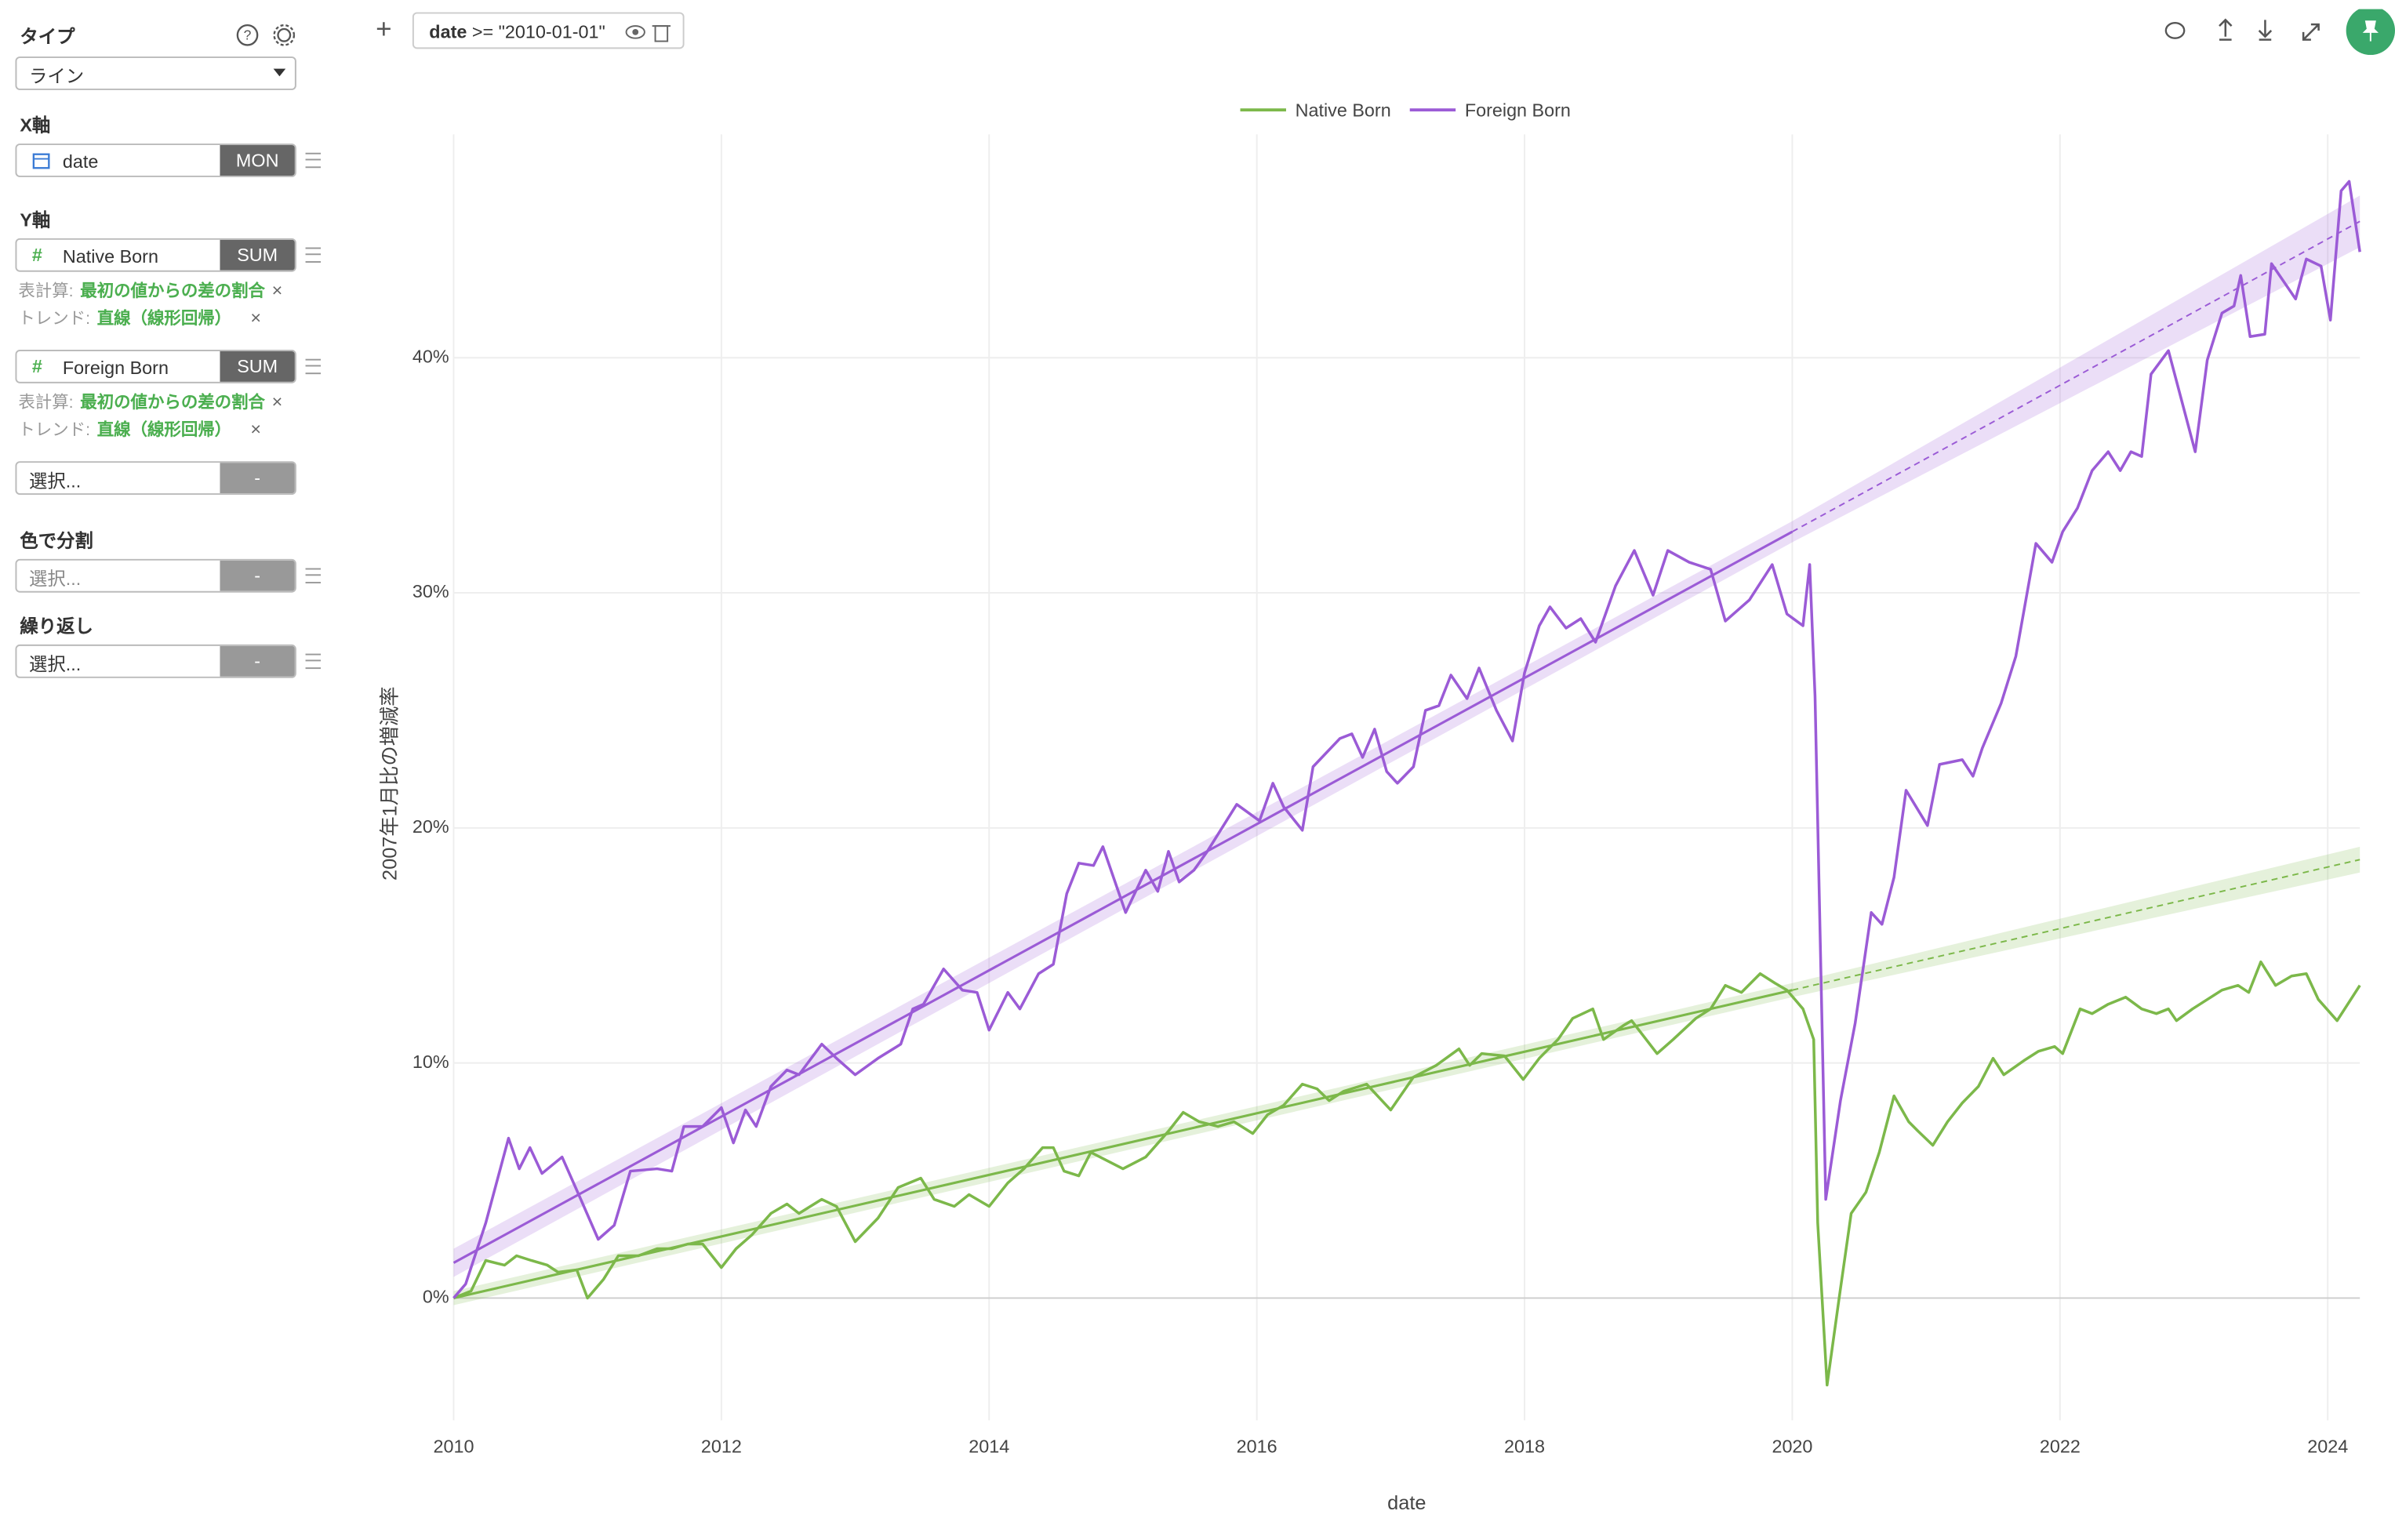  I want to click on x-axis-label: X軸, so click(35, 125).